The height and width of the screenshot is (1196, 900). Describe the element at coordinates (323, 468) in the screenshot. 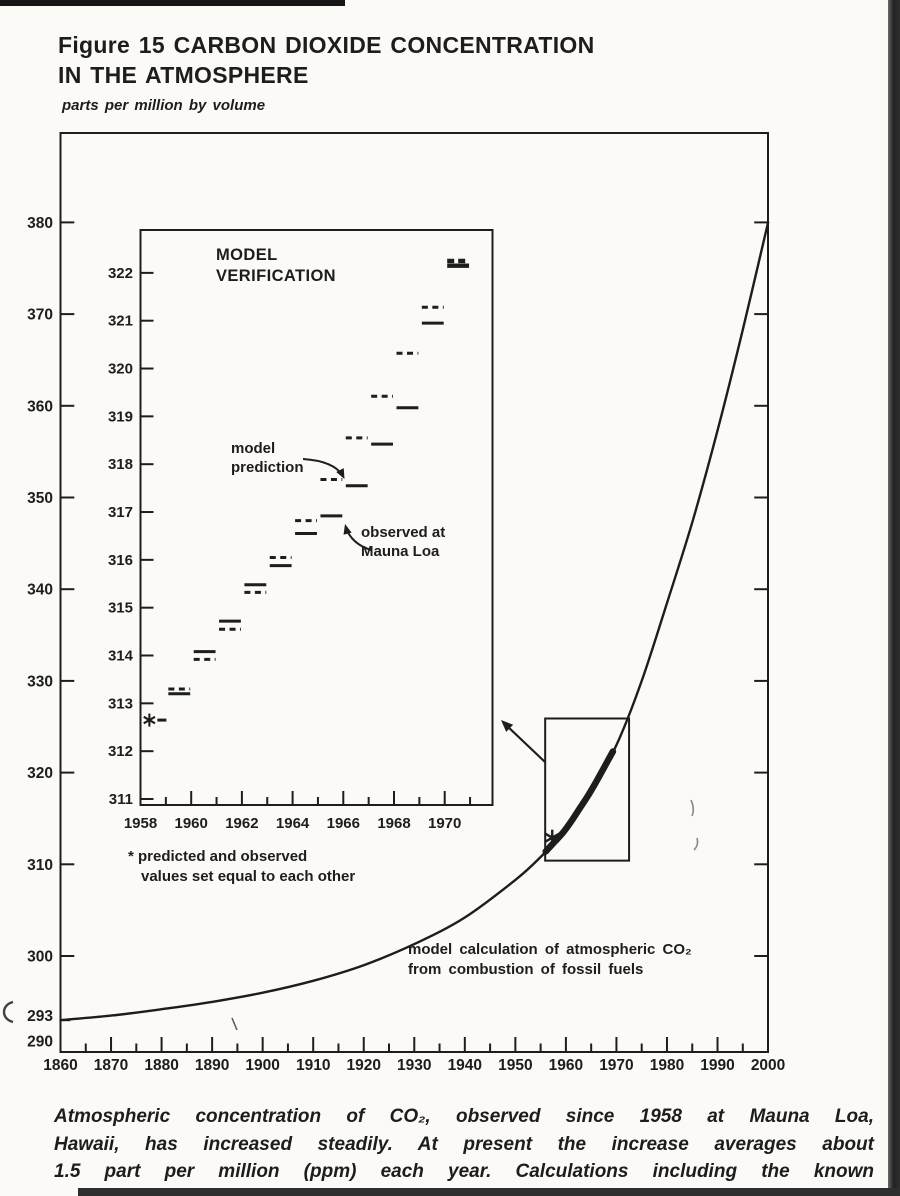

I see `model-prediction-arrow` at that location.